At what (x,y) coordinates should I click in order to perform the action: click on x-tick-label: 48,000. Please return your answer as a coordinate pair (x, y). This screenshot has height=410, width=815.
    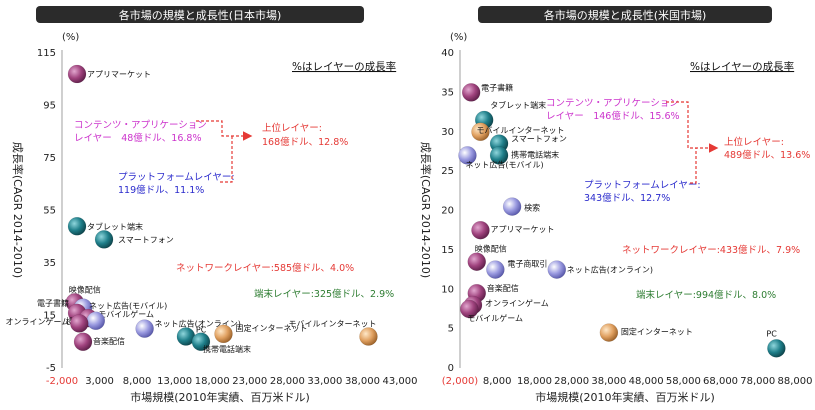
    Looking at the image, I should click on (646, 381).